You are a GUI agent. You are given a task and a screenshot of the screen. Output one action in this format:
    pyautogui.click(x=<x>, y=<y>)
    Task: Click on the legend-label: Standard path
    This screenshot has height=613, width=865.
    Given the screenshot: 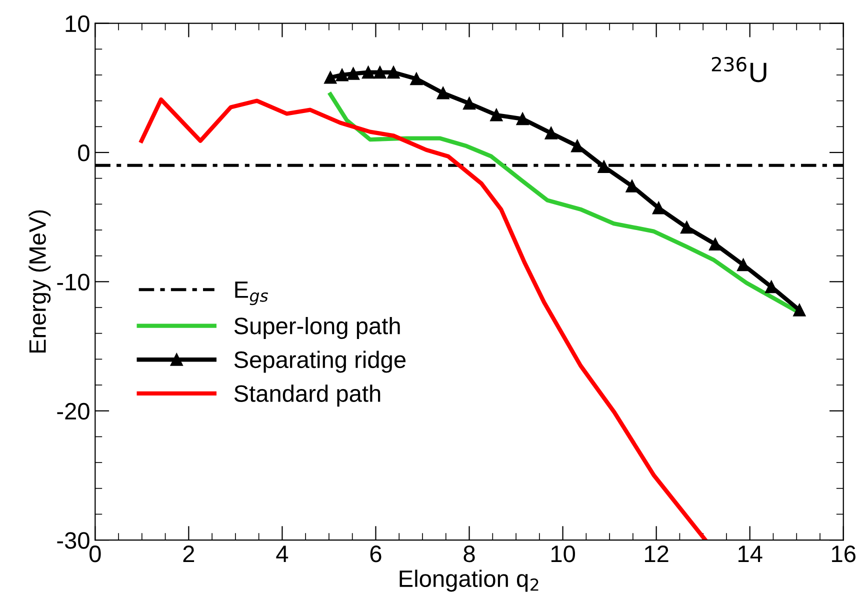 What is the action you would take?
    pyautogui.click(x=307, y=395)
    